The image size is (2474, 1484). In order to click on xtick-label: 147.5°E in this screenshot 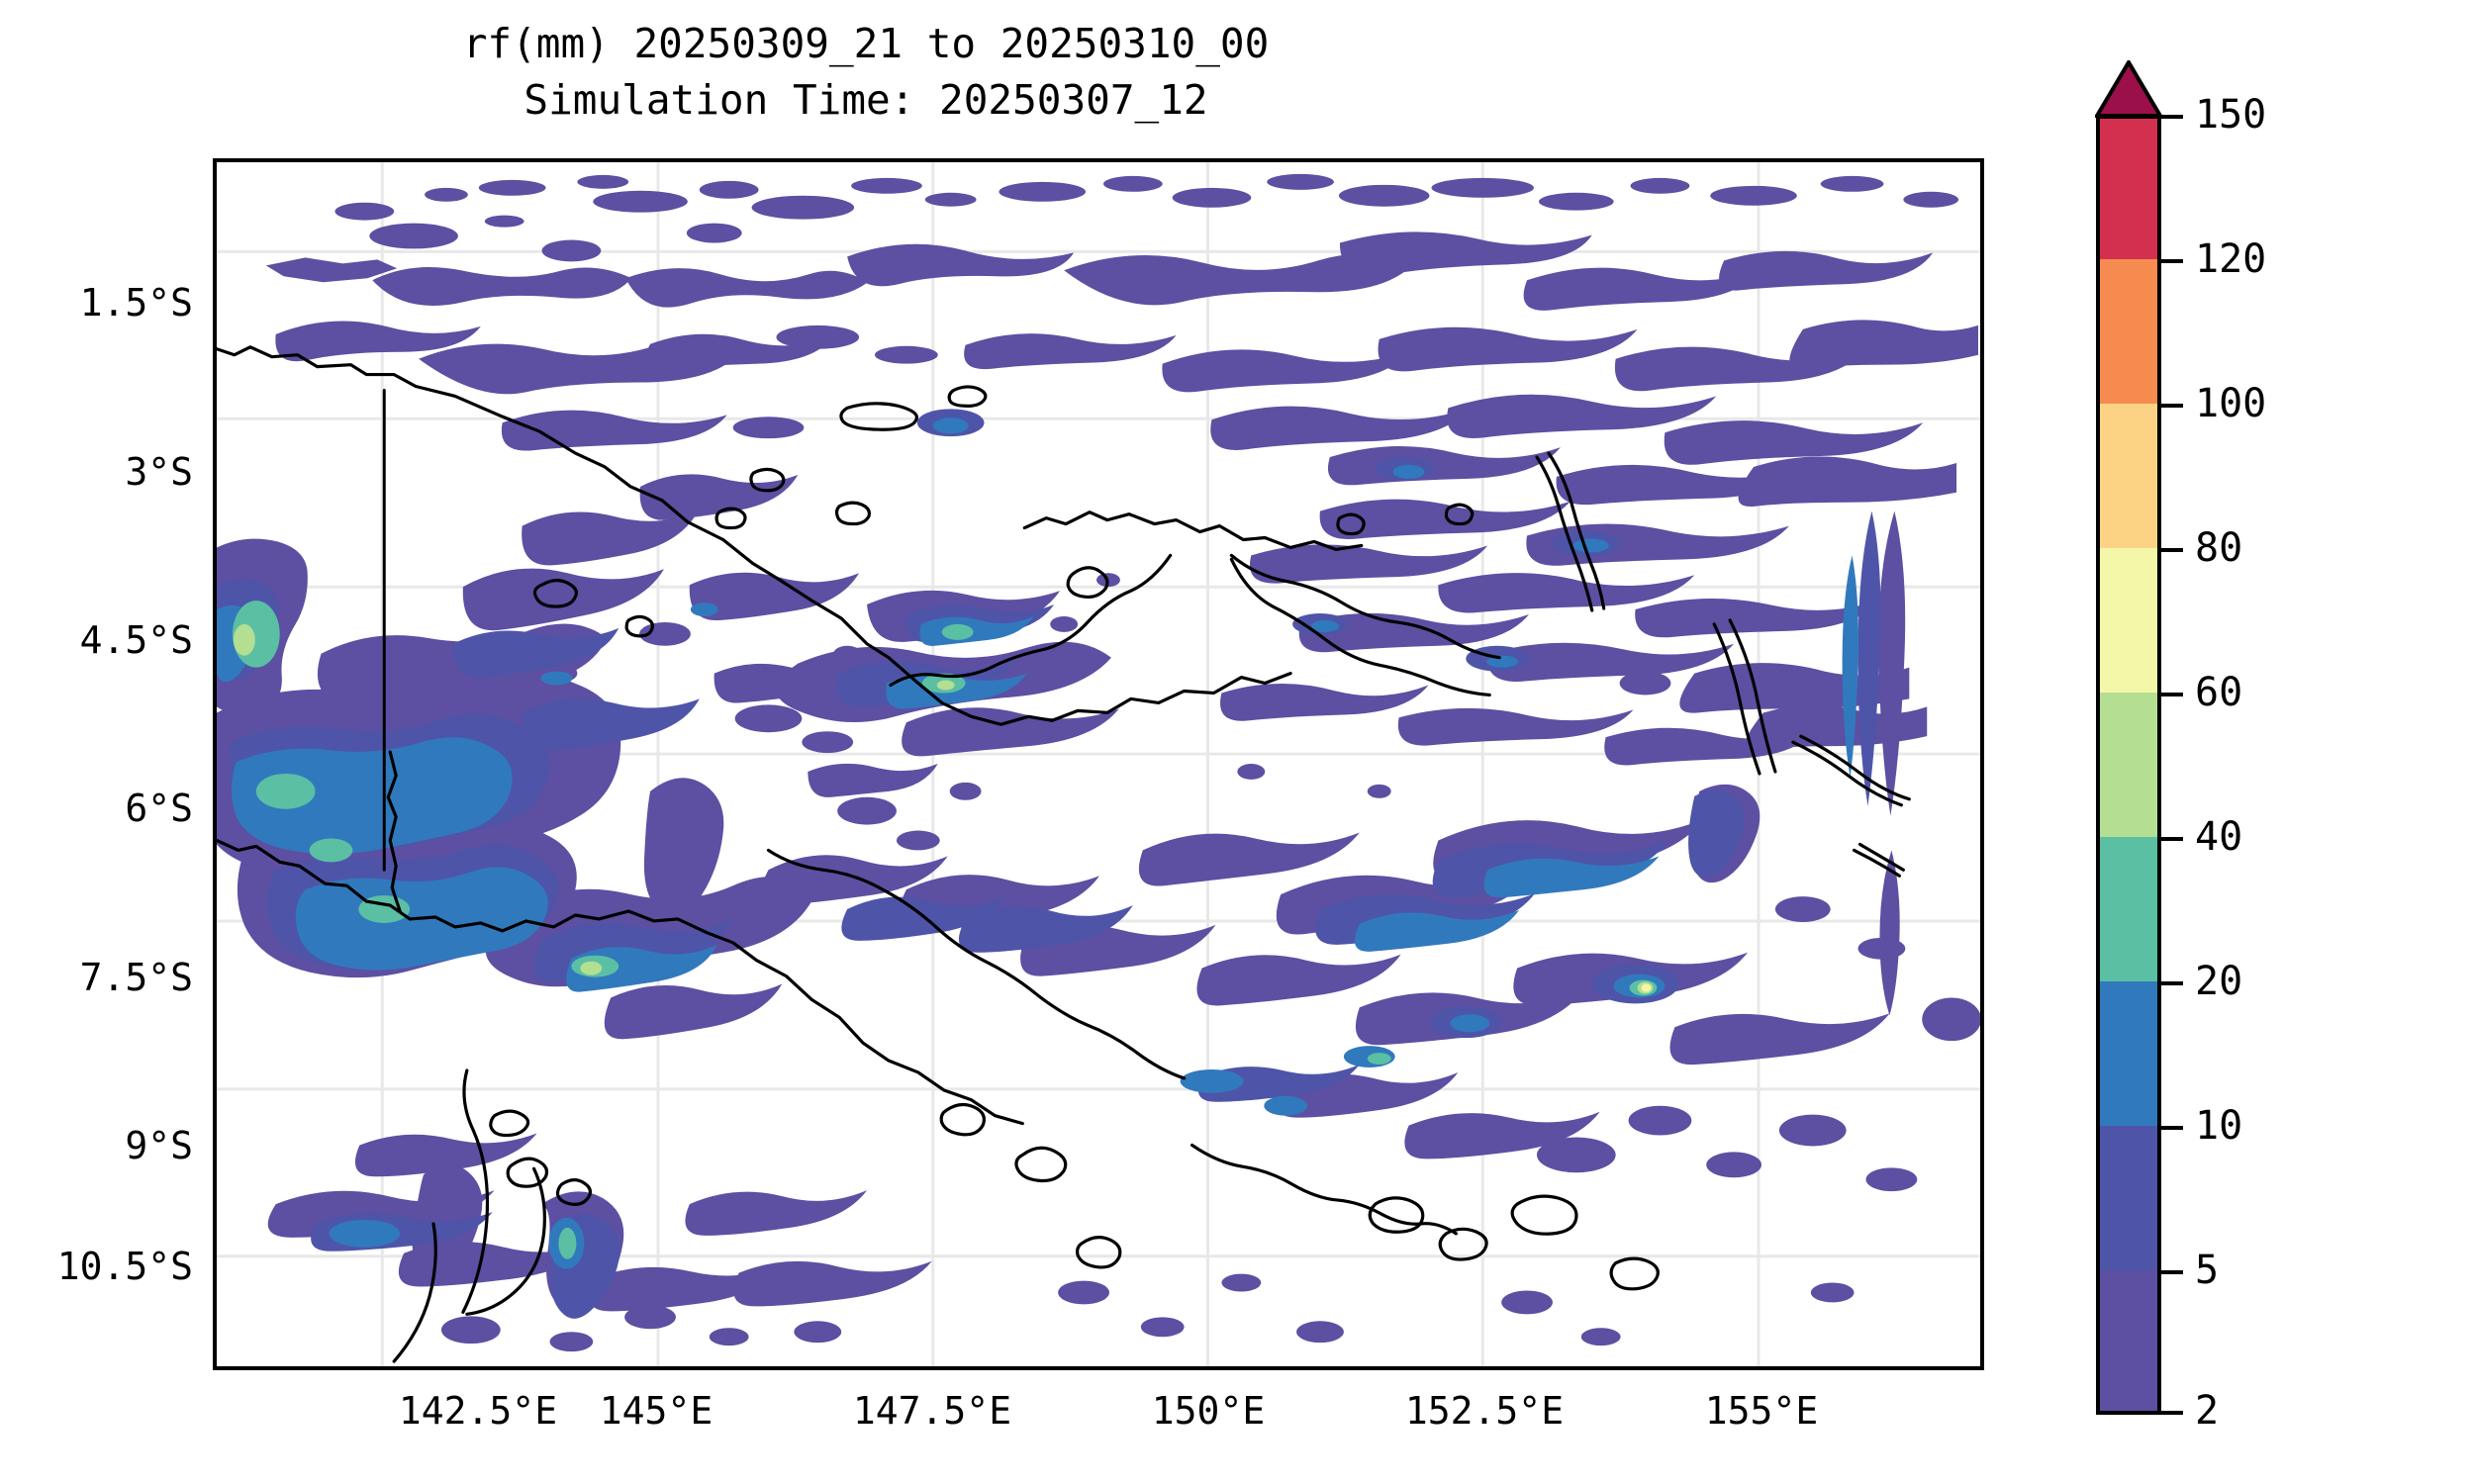, I will do `click(932, 1411)`.